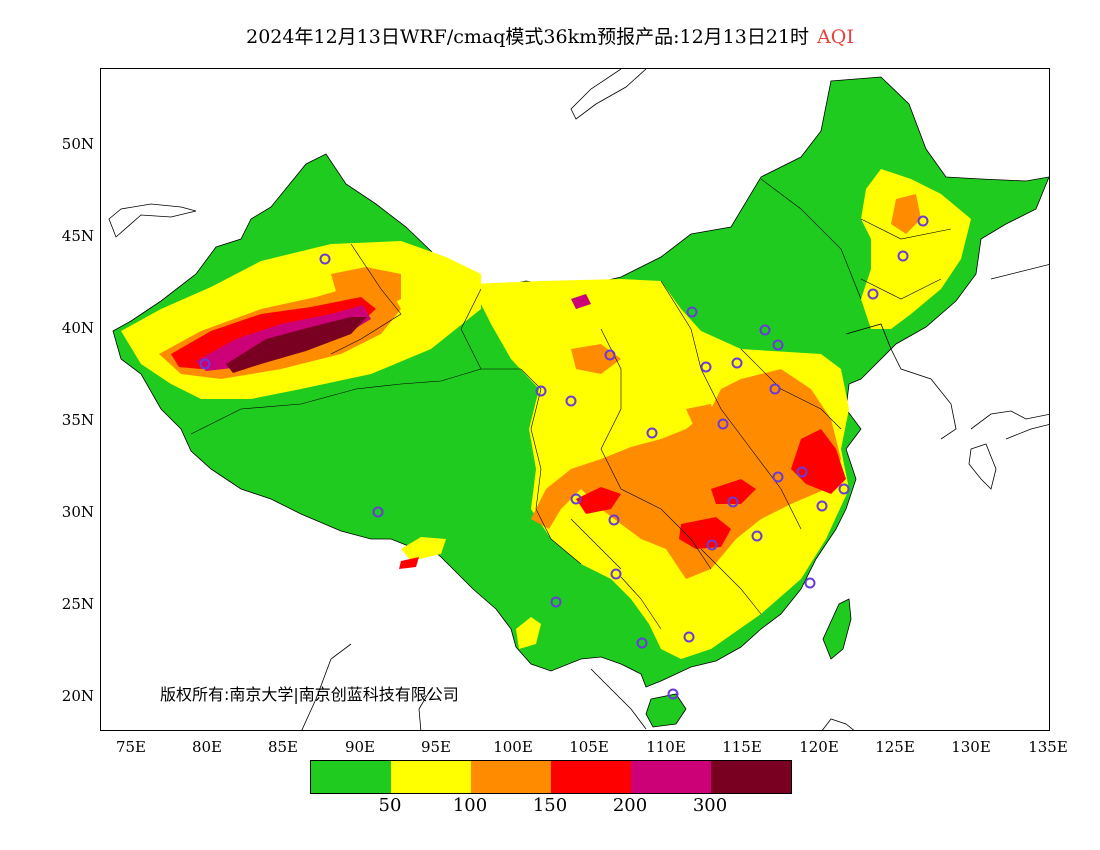 This screenshot has height=850, width=1100. I want to click on lon-label-135e: 135E, so click(1048, 747).